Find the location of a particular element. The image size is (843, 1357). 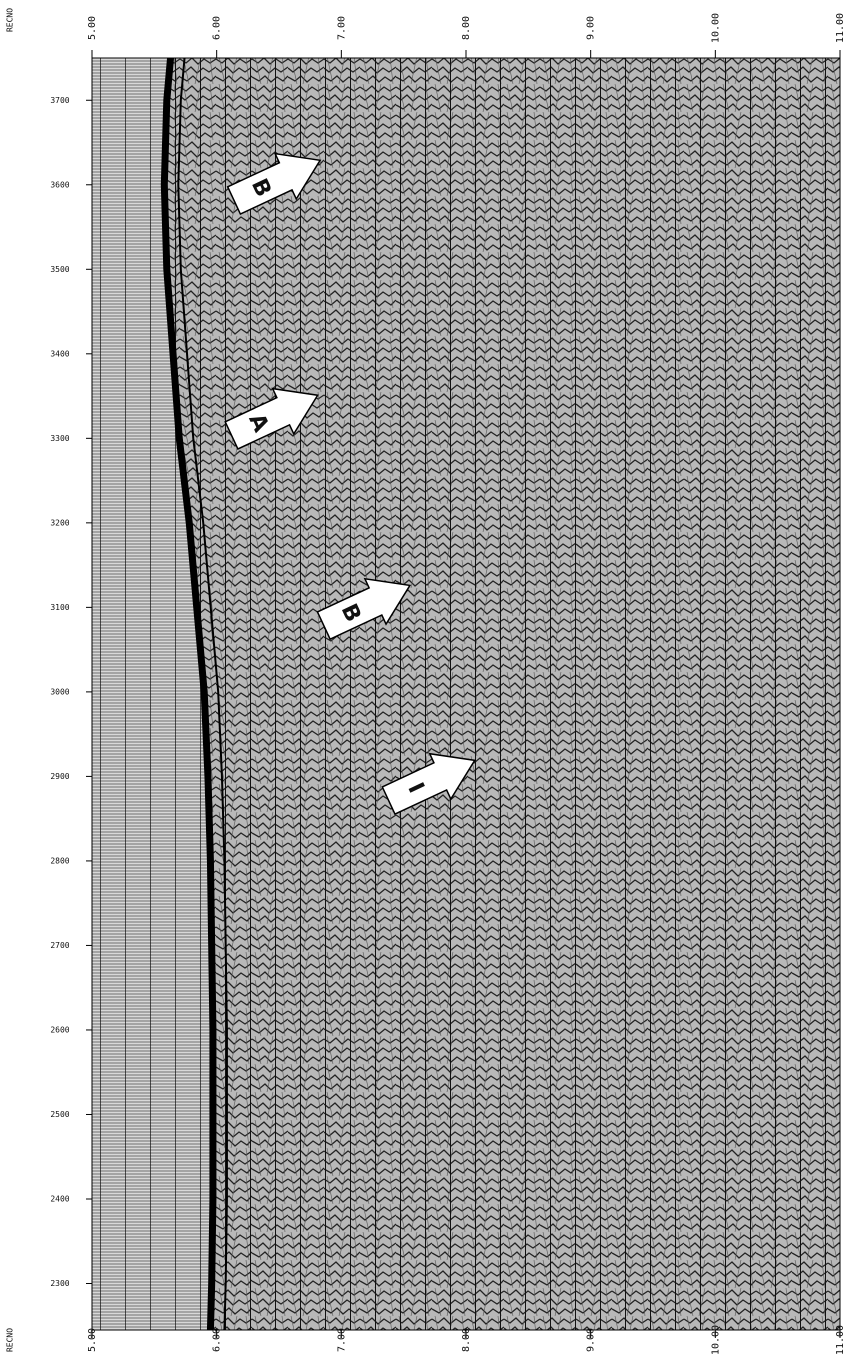

x-tick-label-top: 10.00 is located at coordinates (715, 28).